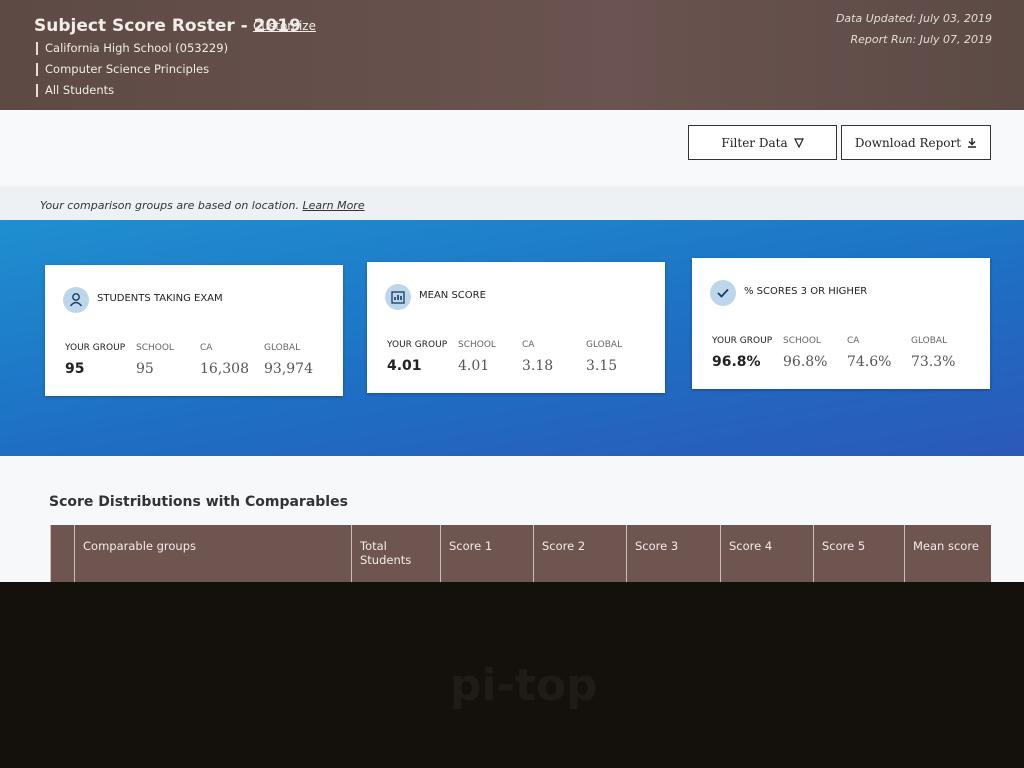 The height and width of the screenshot is (768, 1024). Describe the element at coordinates (284, 26) in the screenshot. I see `customize-link: Customize` at that location.